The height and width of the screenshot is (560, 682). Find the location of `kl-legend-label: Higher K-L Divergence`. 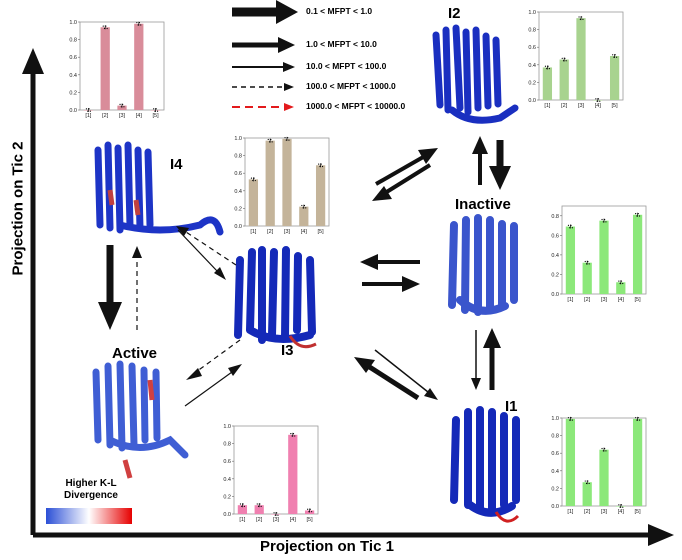

kl-legend-label: Higher K-L Divergence is located at coordinates (91, 490).